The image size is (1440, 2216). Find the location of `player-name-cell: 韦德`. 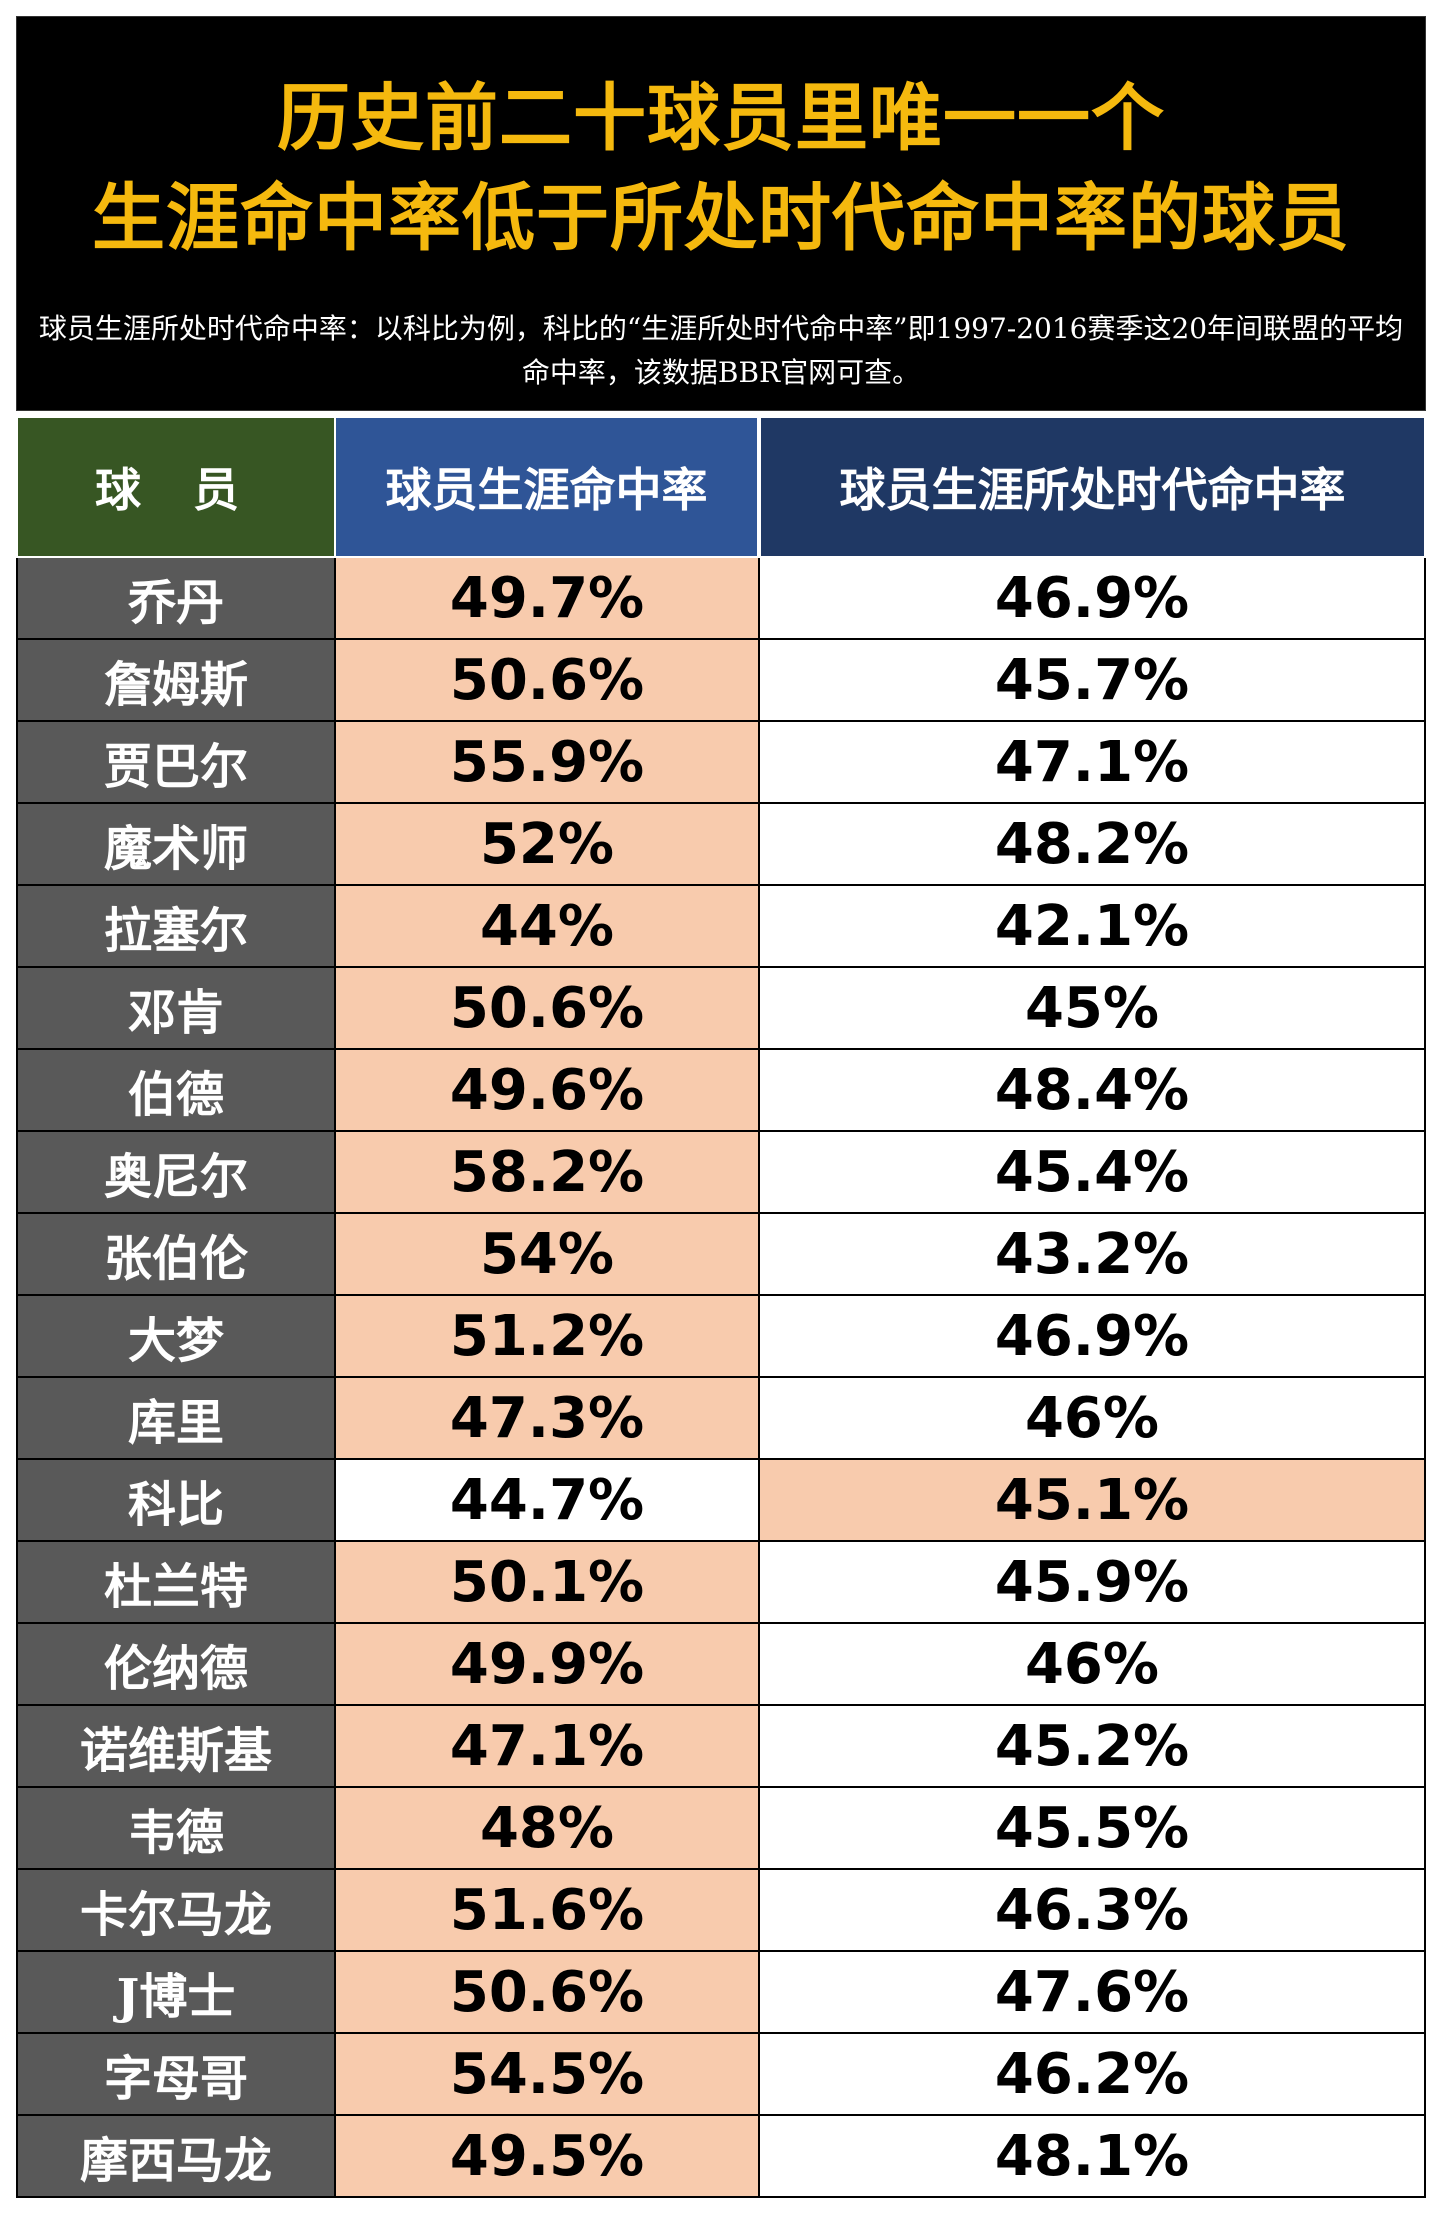

player-name-cell: 韦德 is located at coordinates (176, 1828).